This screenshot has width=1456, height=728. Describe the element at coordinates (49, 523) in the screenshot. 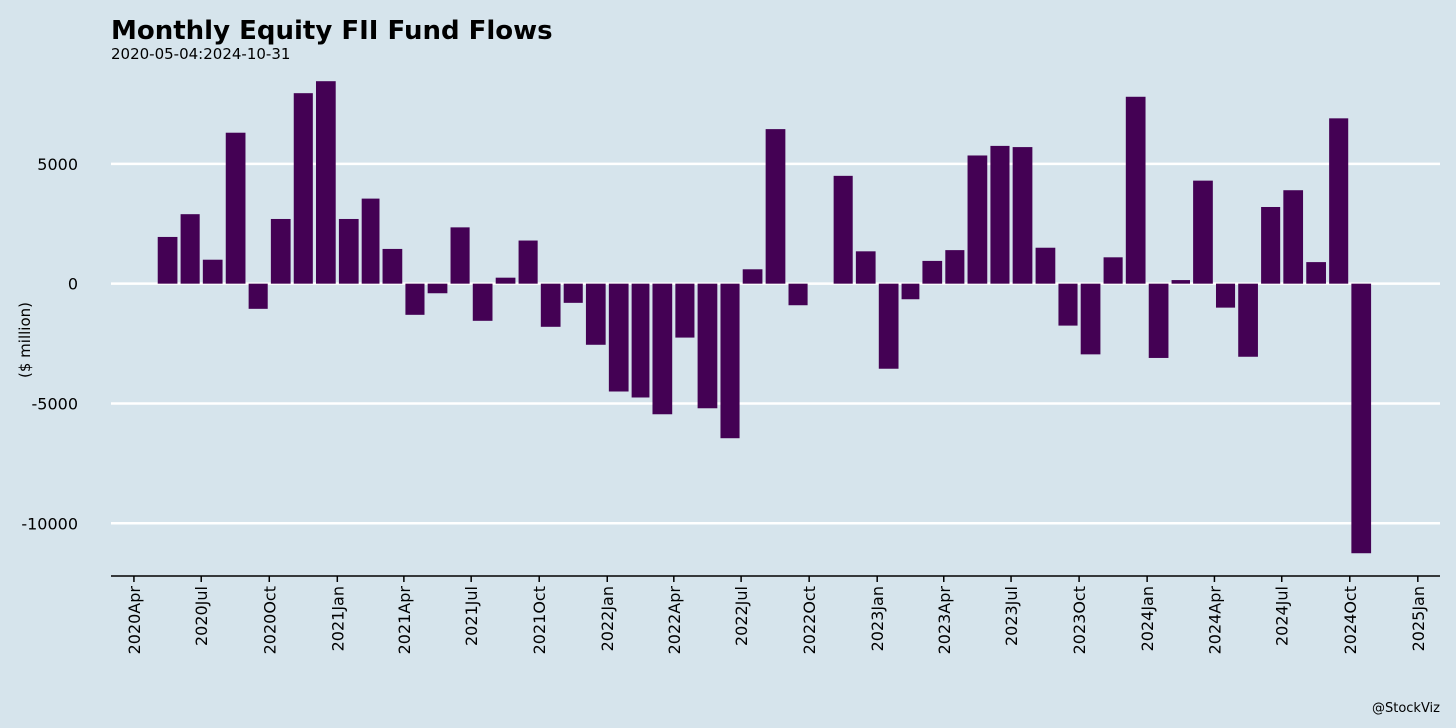

I see `y-tick-label: -10000` at that location.